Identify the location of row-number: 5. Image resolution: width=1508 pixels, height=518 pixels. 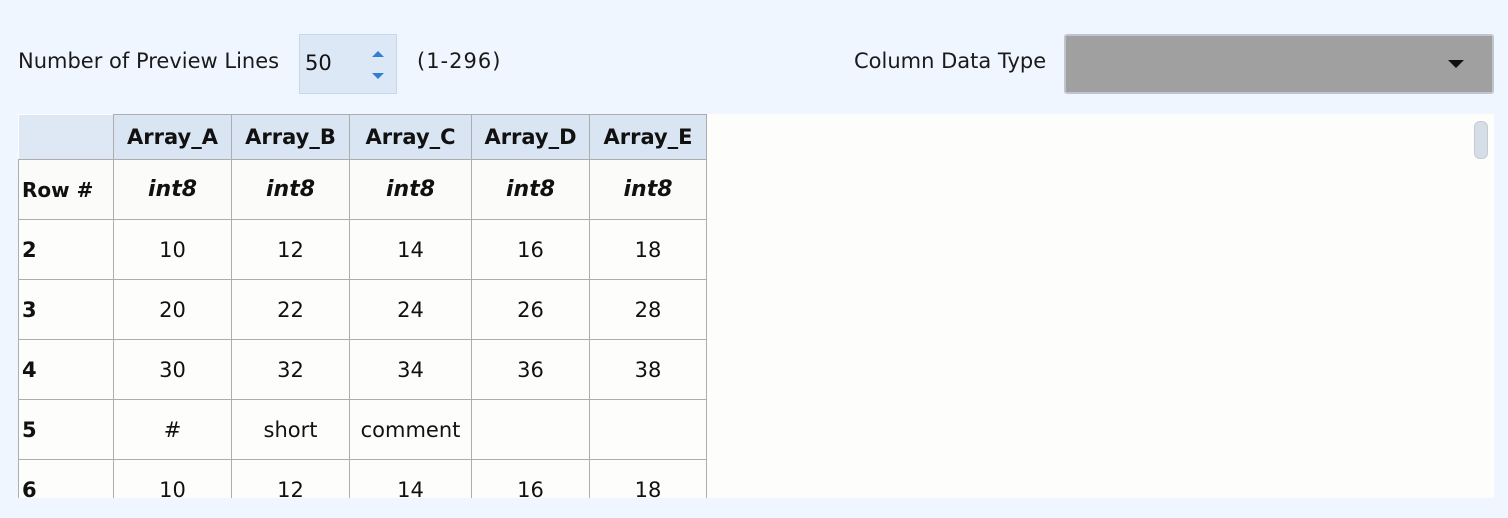
(66, 429).